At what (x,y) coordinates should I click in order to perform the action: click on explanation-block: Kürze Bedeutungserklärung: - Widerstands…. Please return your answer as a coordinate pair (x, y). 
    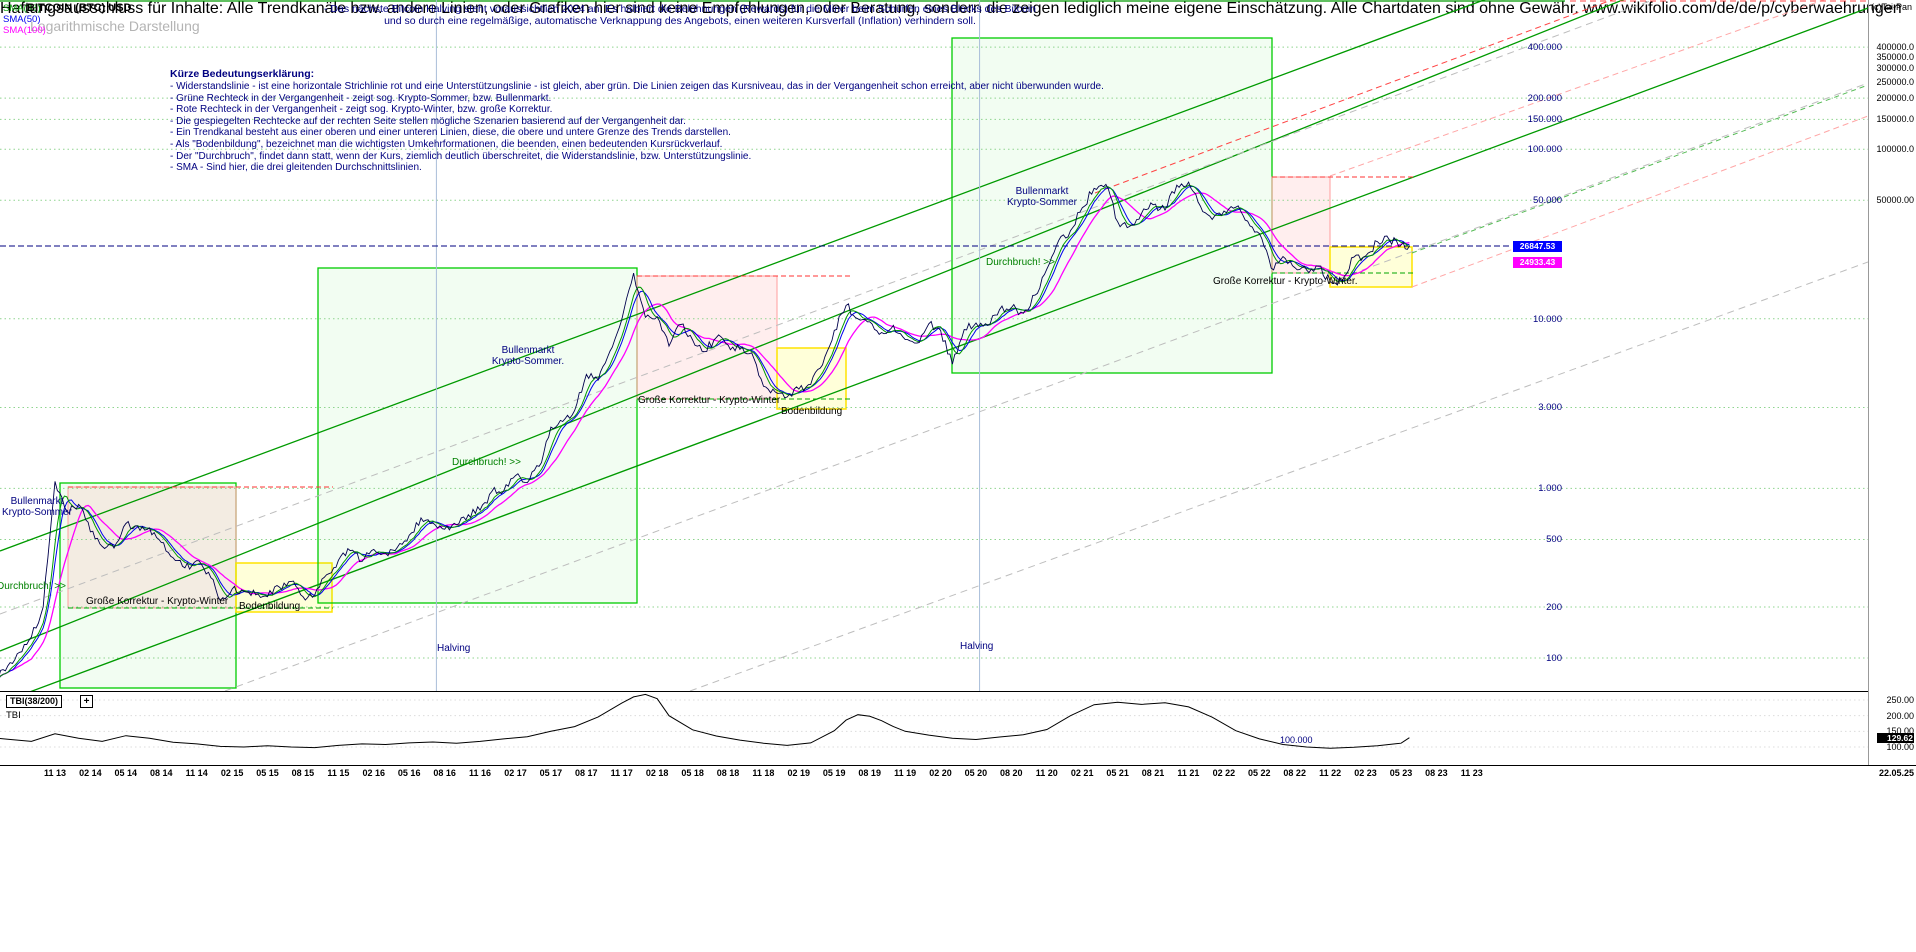
    Looking at the image, I should click on (637, 121).